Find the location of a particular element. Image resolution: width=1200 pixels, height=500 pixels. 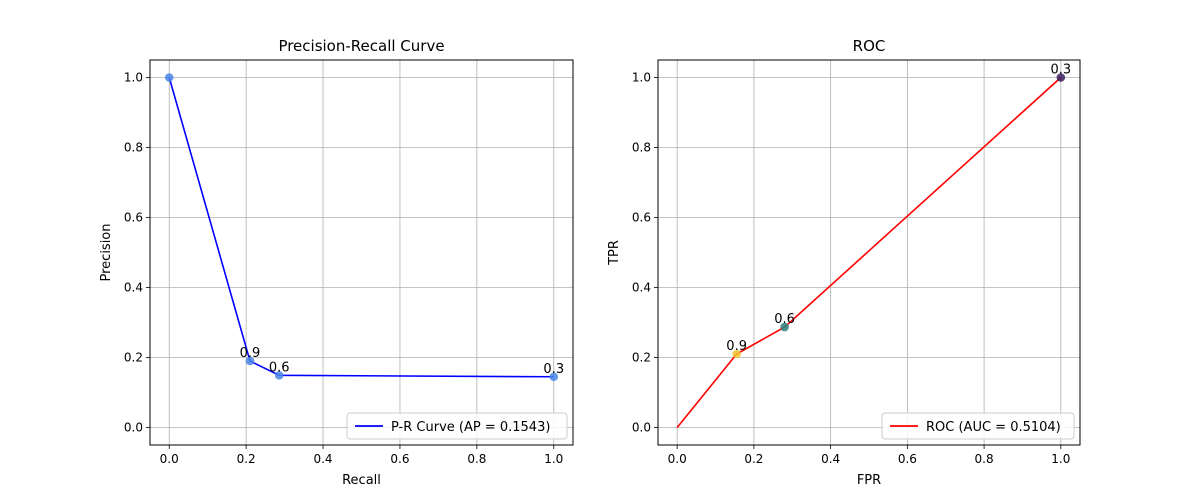

legend: ROC (AUC = 0.5104) is located at coordinates (978, 426).